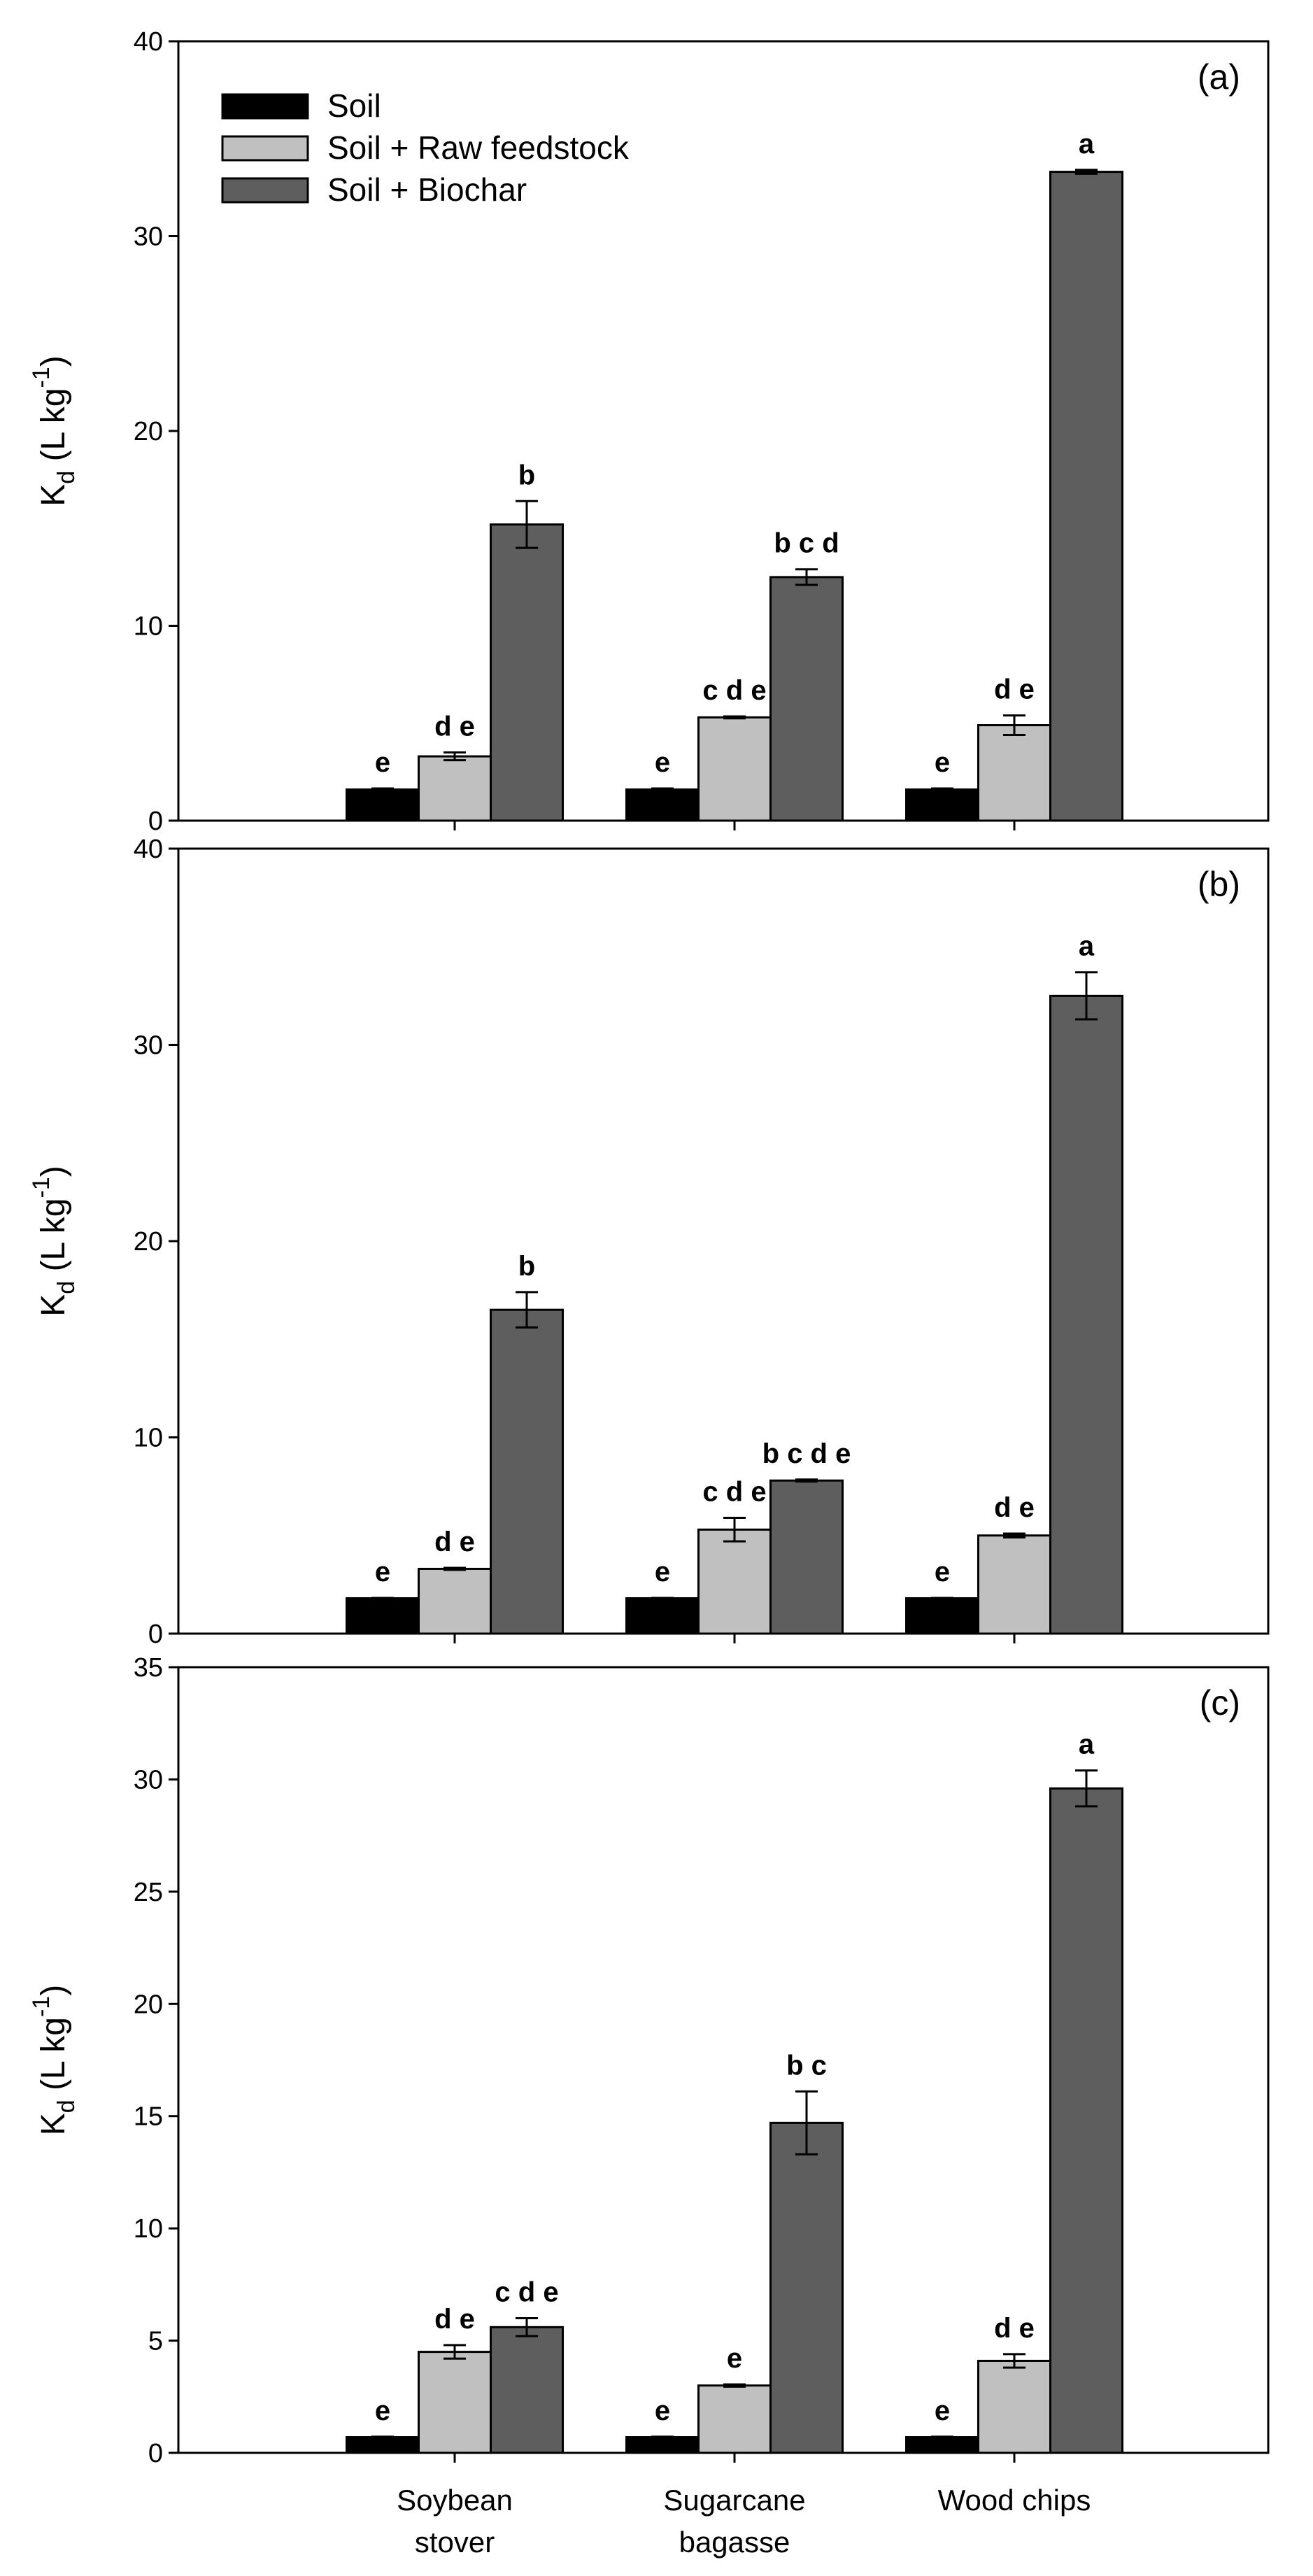  I want to click on category-label-line: Sugarcane, so click(734, 2500).